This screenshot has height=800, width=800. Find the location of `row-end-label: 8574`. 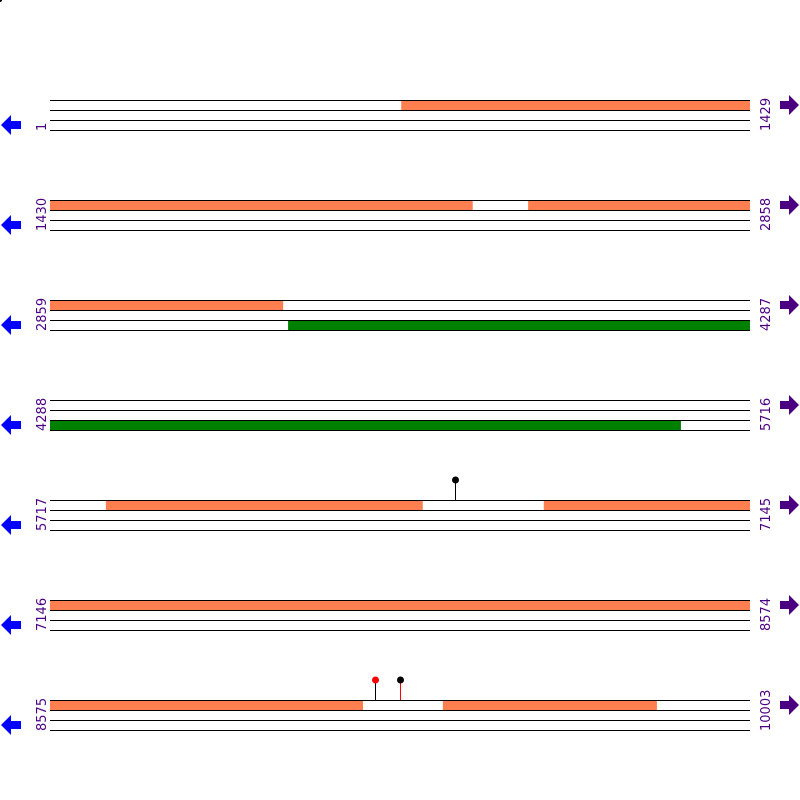

row-end-label: 8574 is located at coordinates (766, 614).